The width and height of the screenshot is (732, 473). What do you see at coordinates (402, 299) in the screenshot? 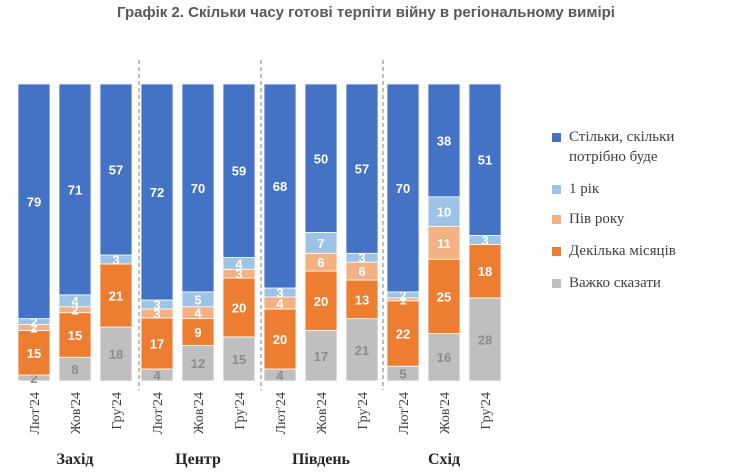
I see `data-label: 1` at bounding box center [402, 299].